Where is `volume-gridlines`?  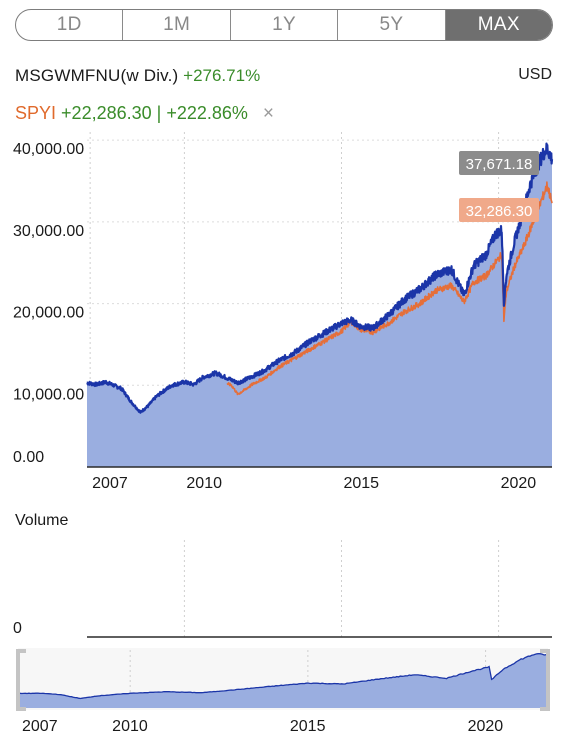 volume-gridlines is located at coordinates (341, 588).